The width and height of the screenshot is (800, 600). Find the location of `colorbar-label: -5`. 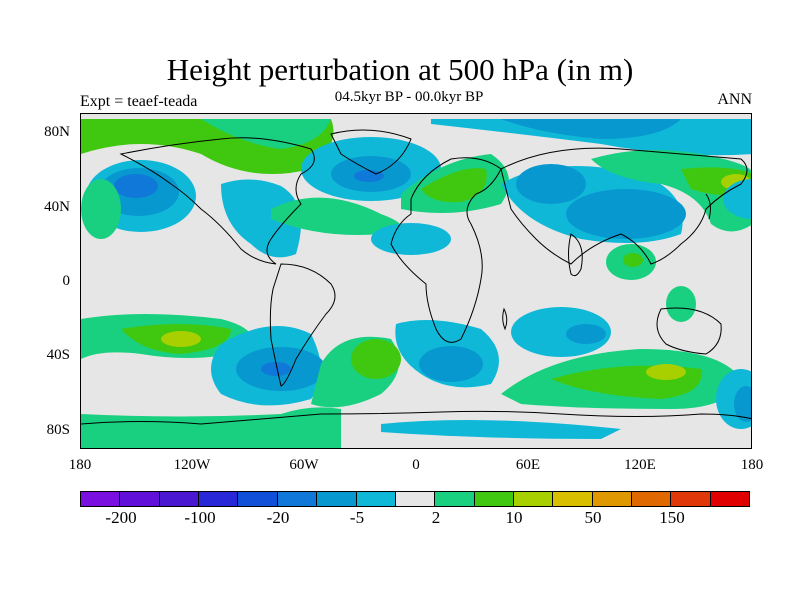

colorbar-label: -5 is located at coordinates (357, 517).